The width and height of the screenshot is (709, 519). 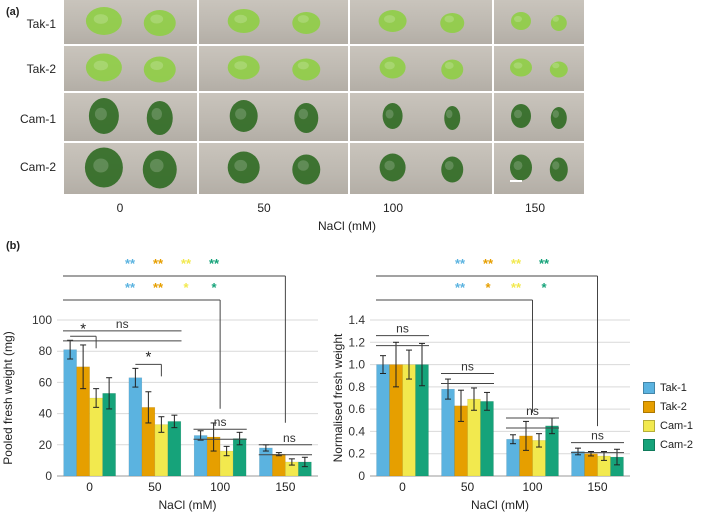 What do you see at coordinates (673, 387) in the screenshot?
I see `legend-label-tak-1: Tak-1` at bounding box center [673, 387].